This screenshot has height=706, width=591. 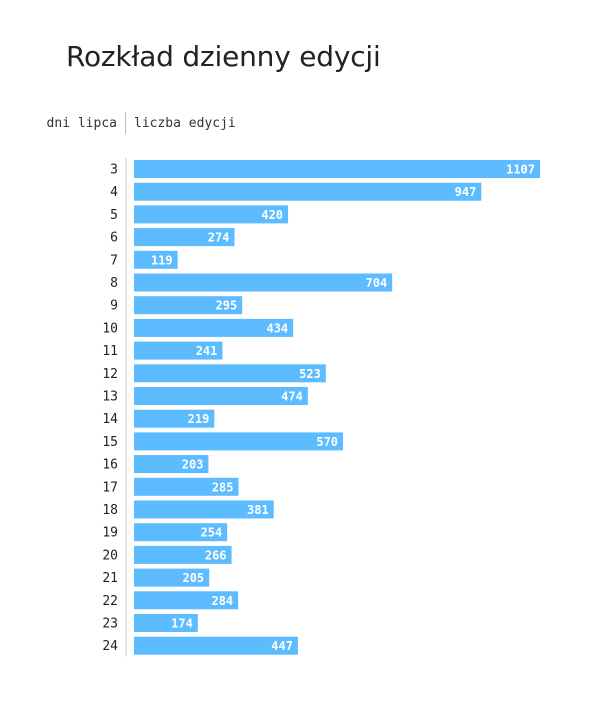 What do you see at coordinates (227, 306) in the screenshot?
I see `value-label: 295` at bounding box center [227, 306].